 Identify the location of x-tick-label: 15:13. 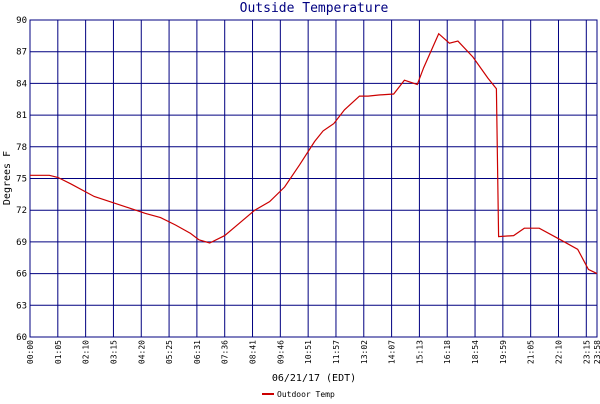
(419, 352).